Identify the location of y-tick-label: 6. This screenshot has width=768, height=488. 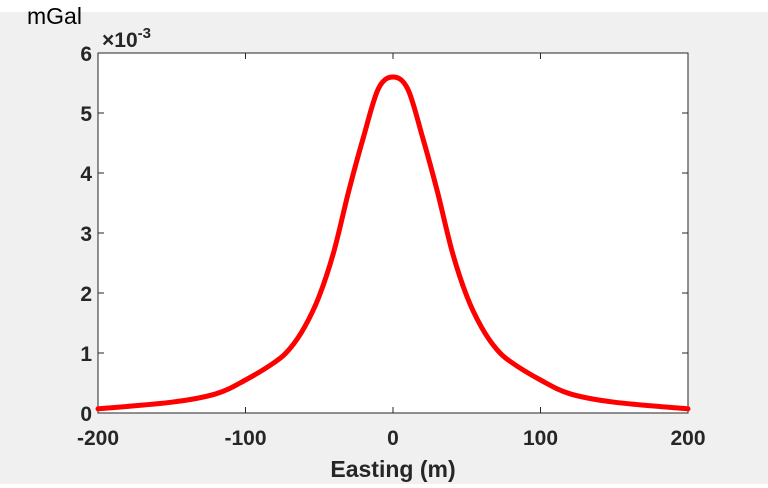
(86, 54).